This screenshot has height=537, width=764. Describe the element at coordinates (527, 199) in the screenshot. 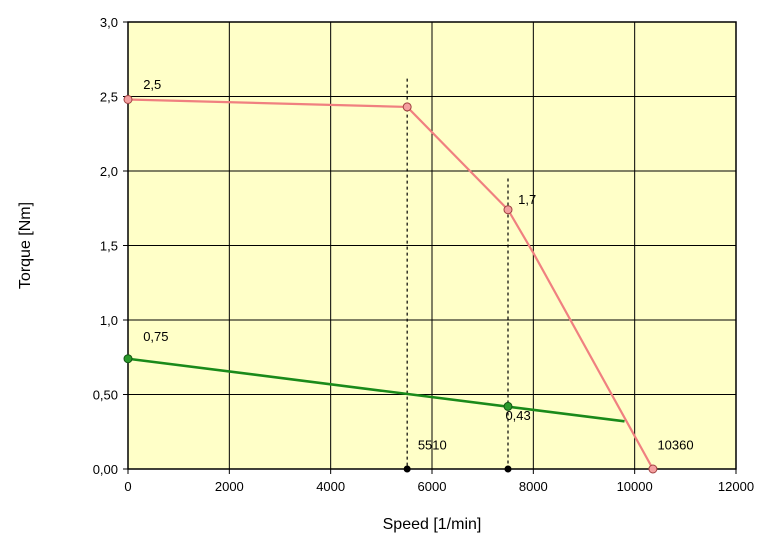

I see `data-label: 1,7` at that location.